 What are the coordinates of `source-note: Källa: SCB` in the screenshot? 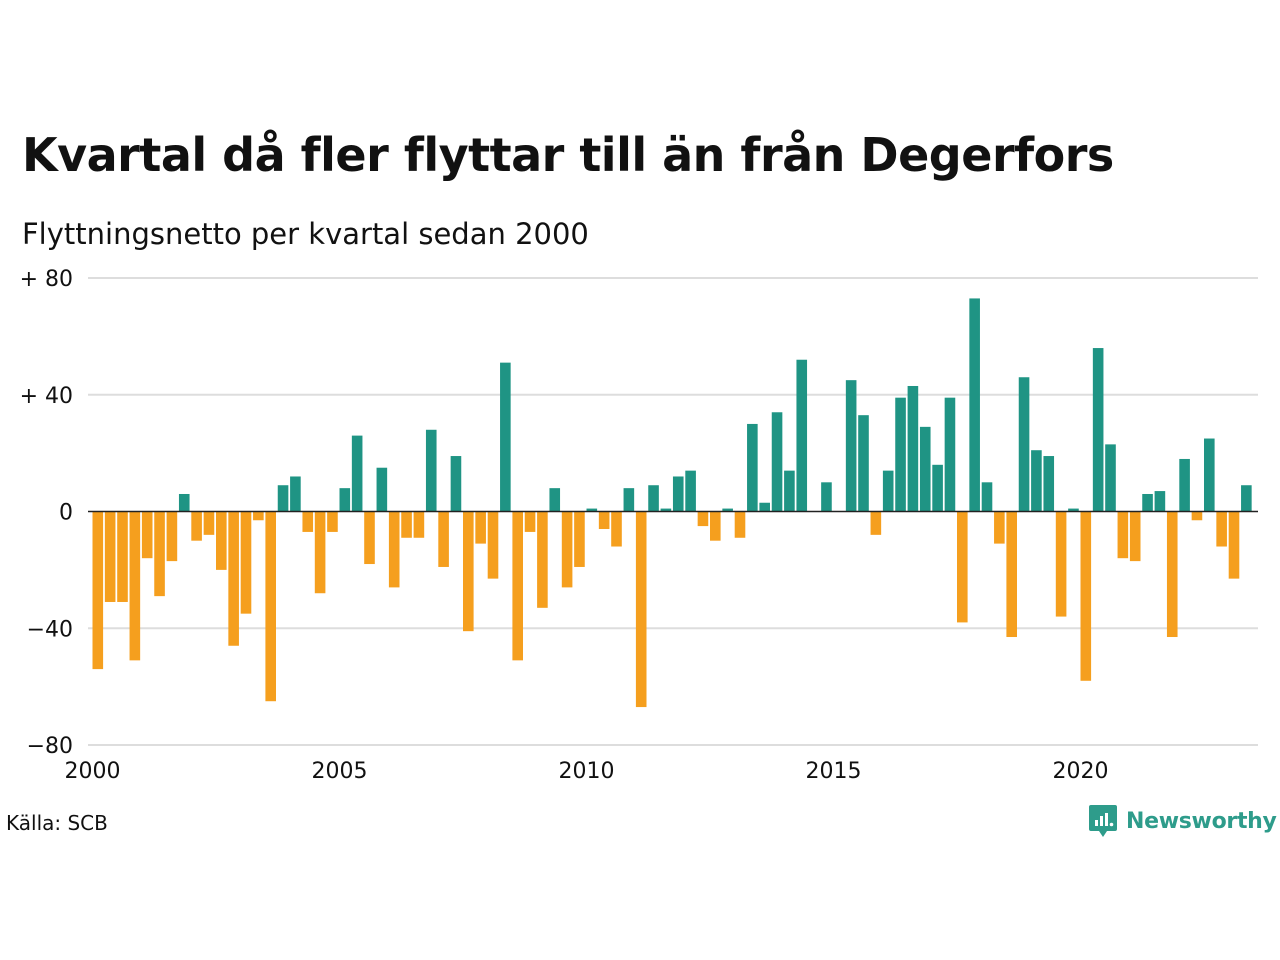 It's located at (57, 823).